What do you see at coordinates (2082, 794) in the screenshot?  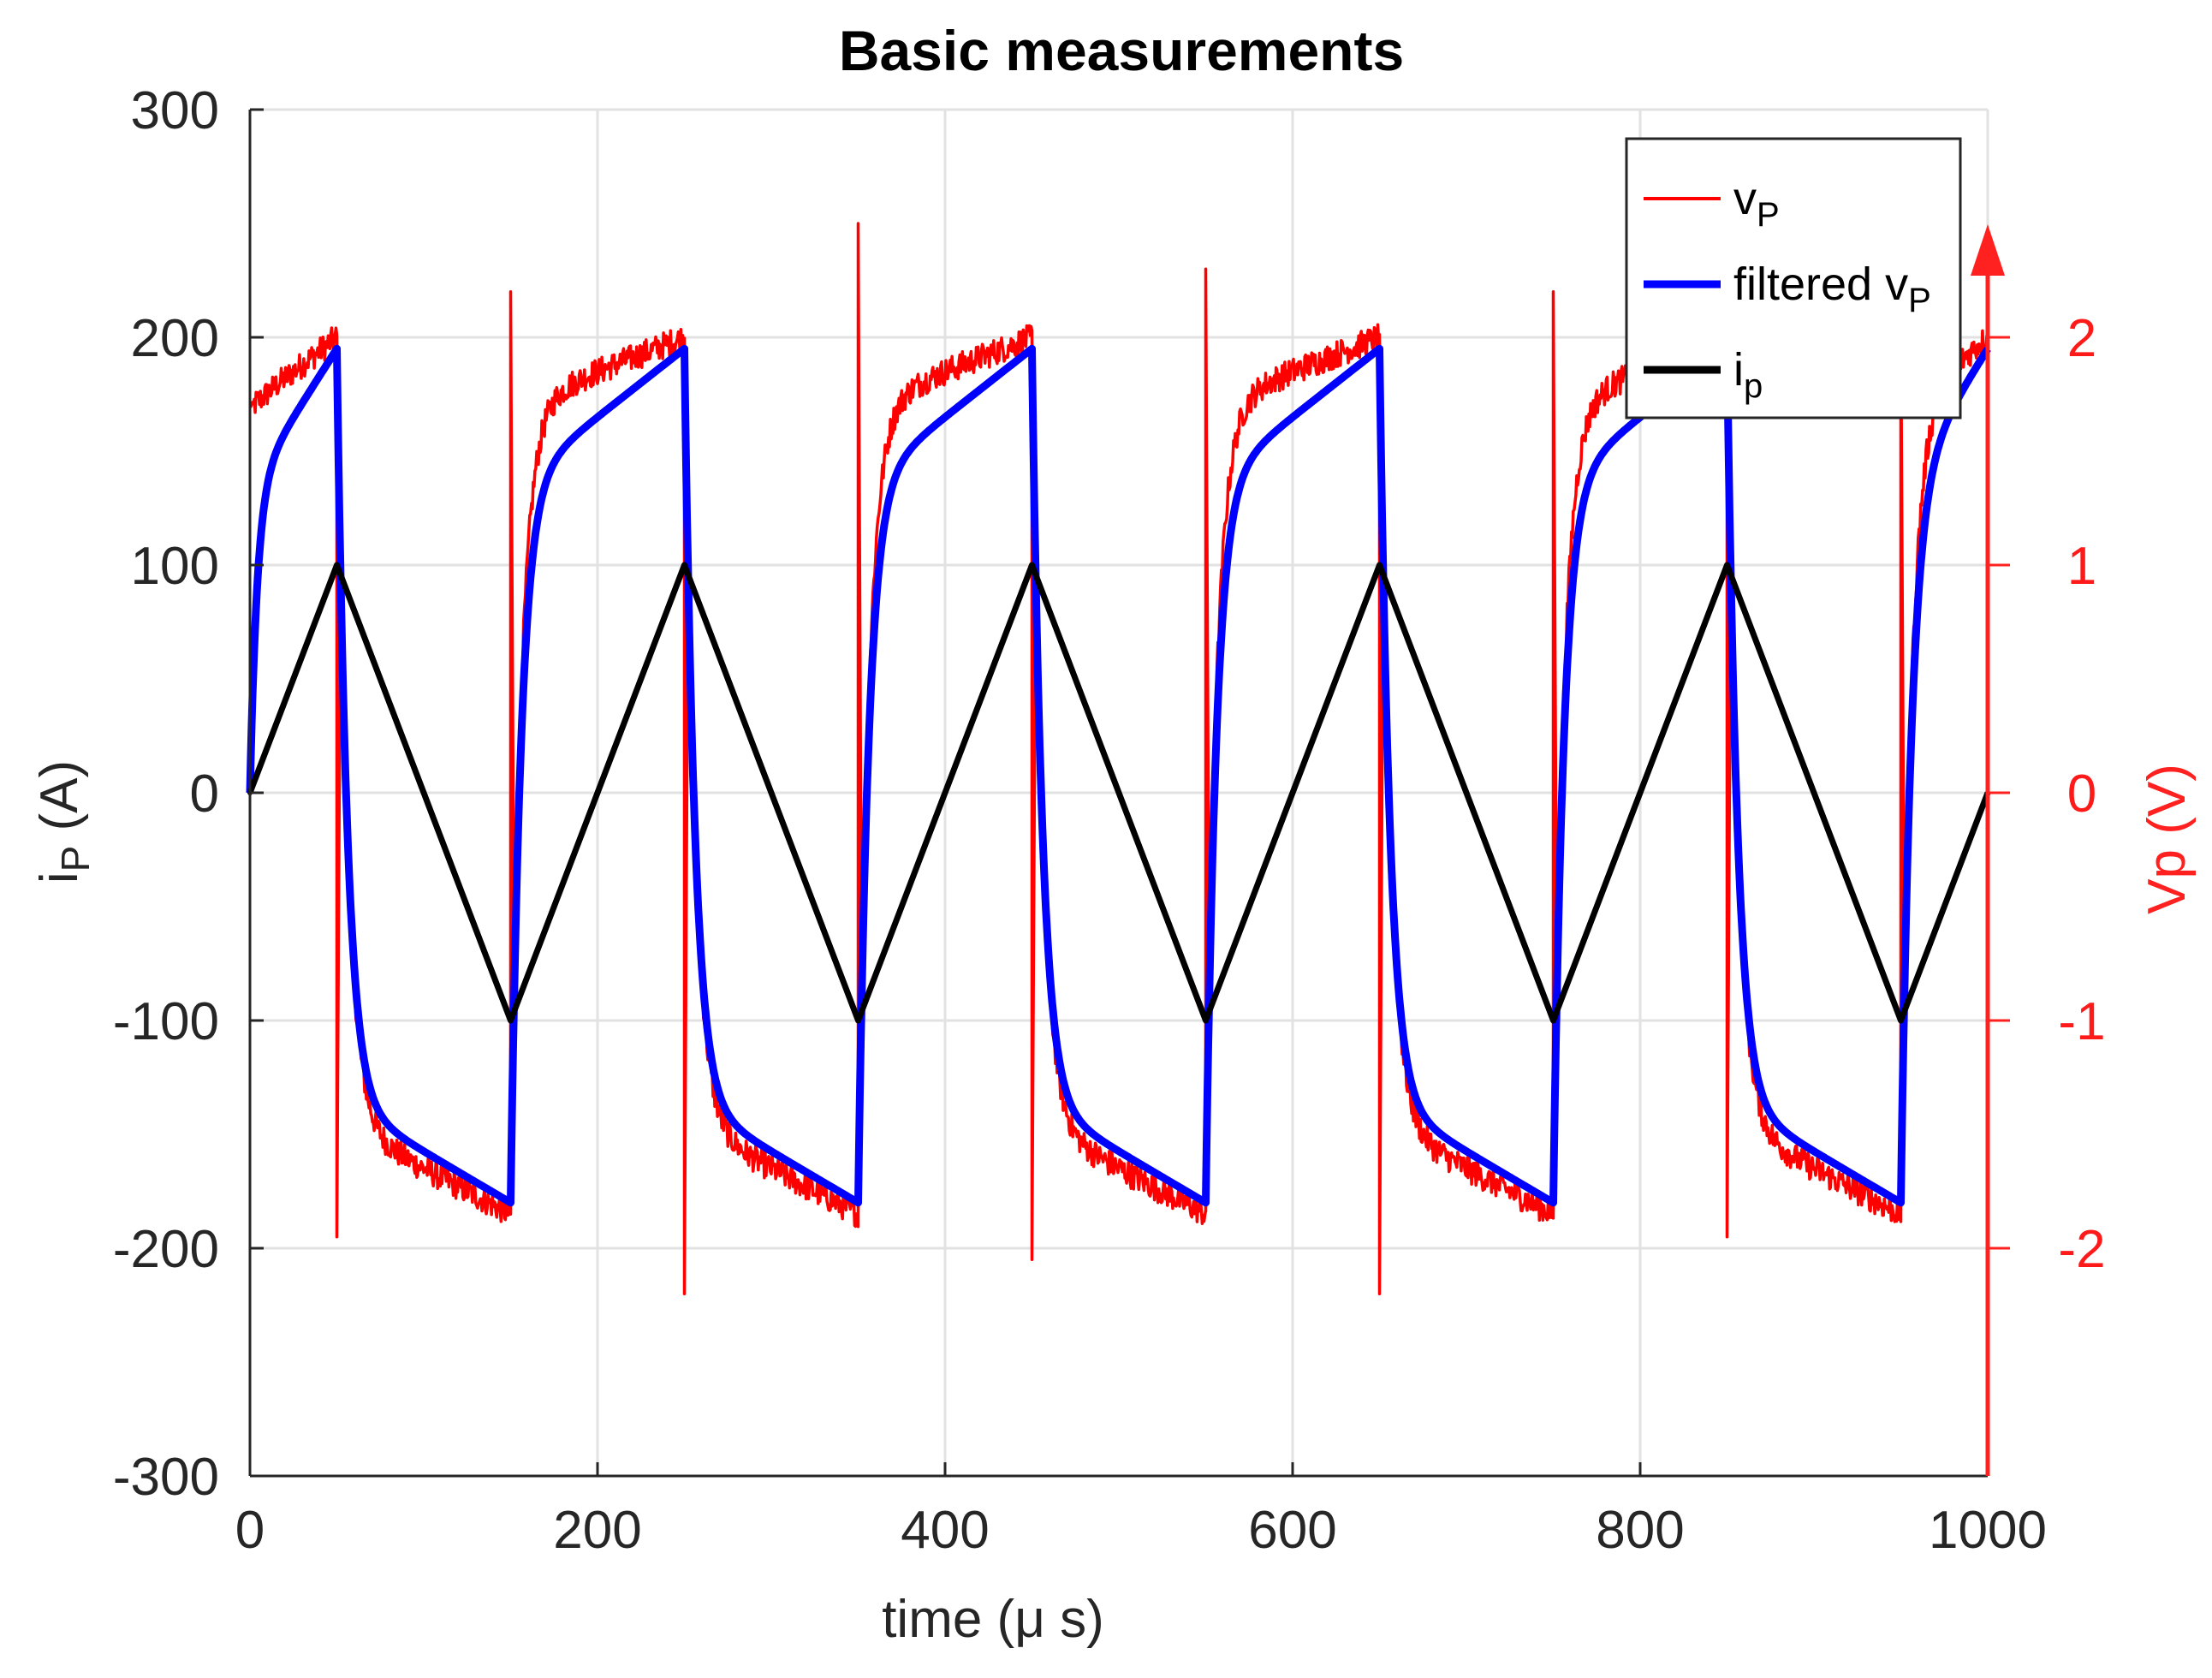 I see `y-tick-label-right: 0` at bounding box center [2082, 794].